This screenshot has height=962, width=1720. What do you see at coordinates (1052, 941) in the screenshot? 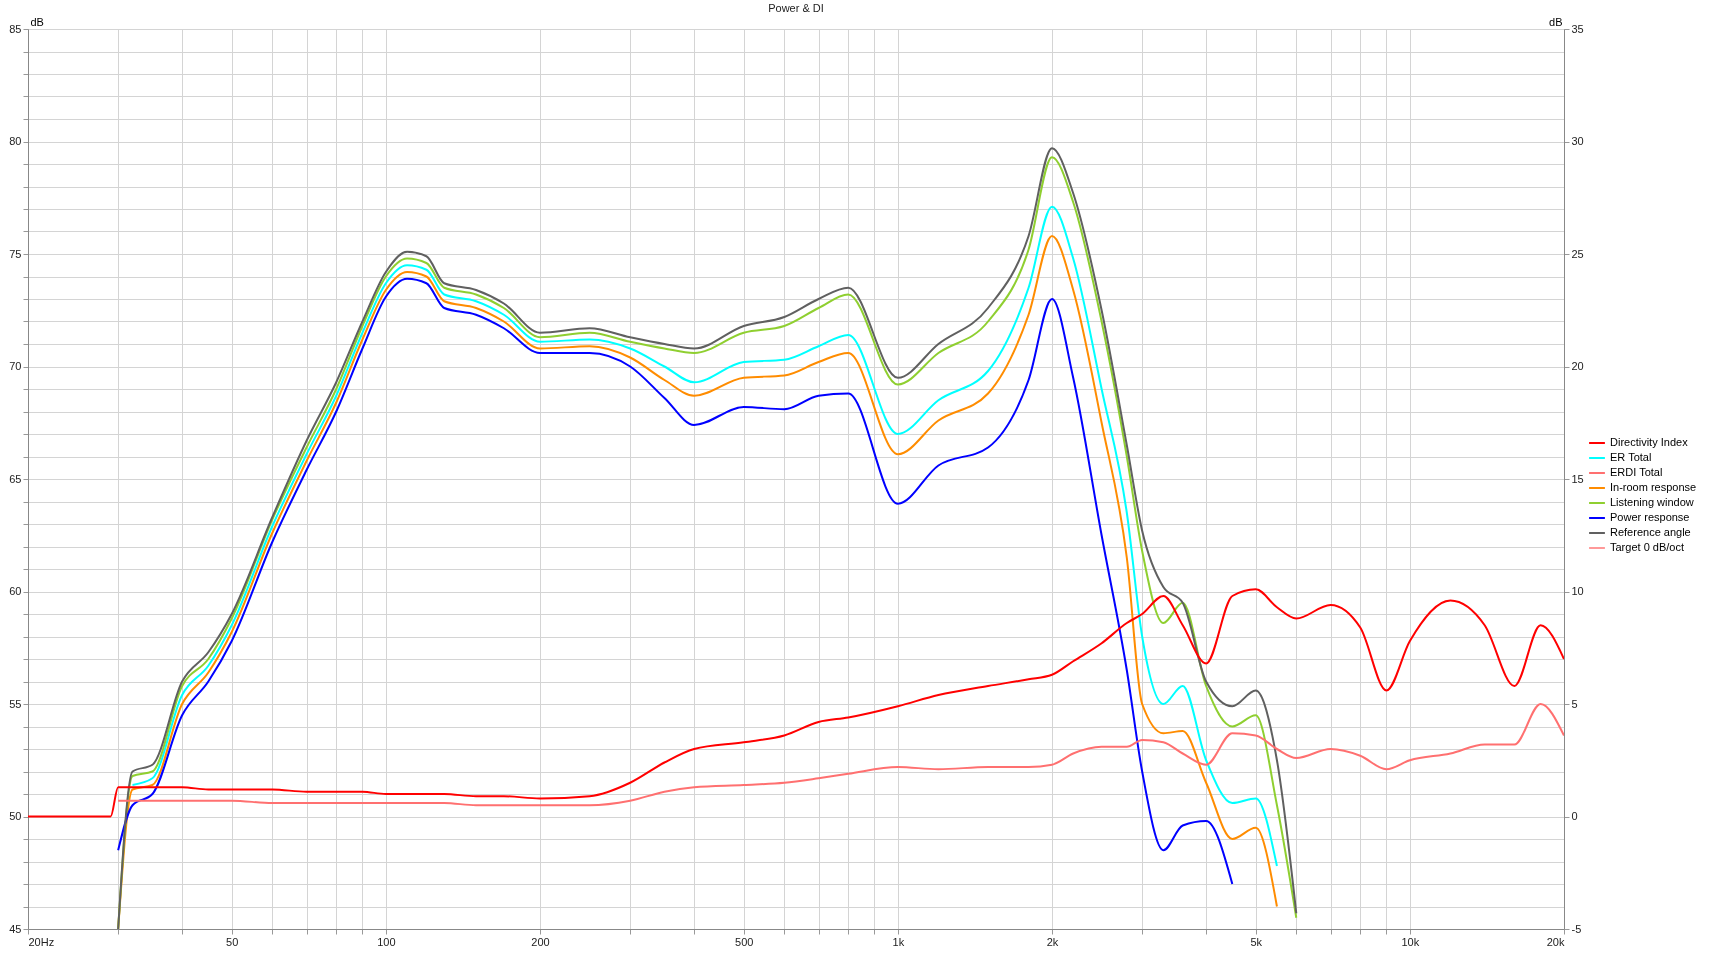
I see `x-tick-label: 2k` at bounding box center [1052, 941].